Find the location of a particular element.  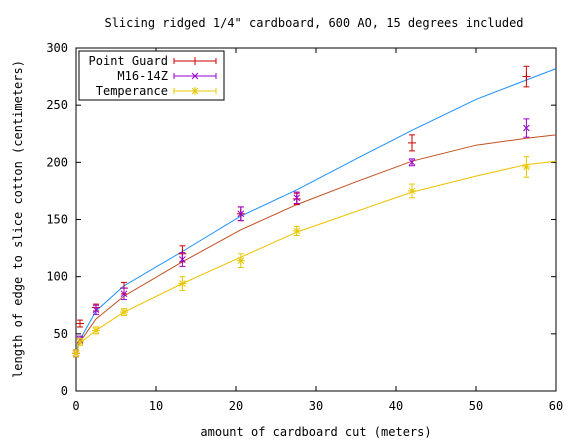

y-tick-label: 50 is located at coordinates (61, 334).